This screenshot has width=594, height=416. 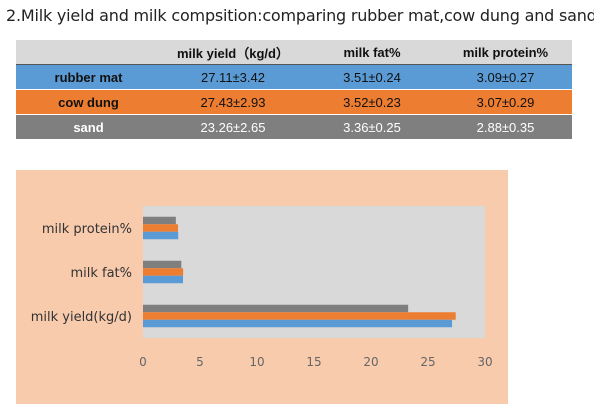 I want to click on table-cell: 3.51±0.24, so click(x=372, y=77).